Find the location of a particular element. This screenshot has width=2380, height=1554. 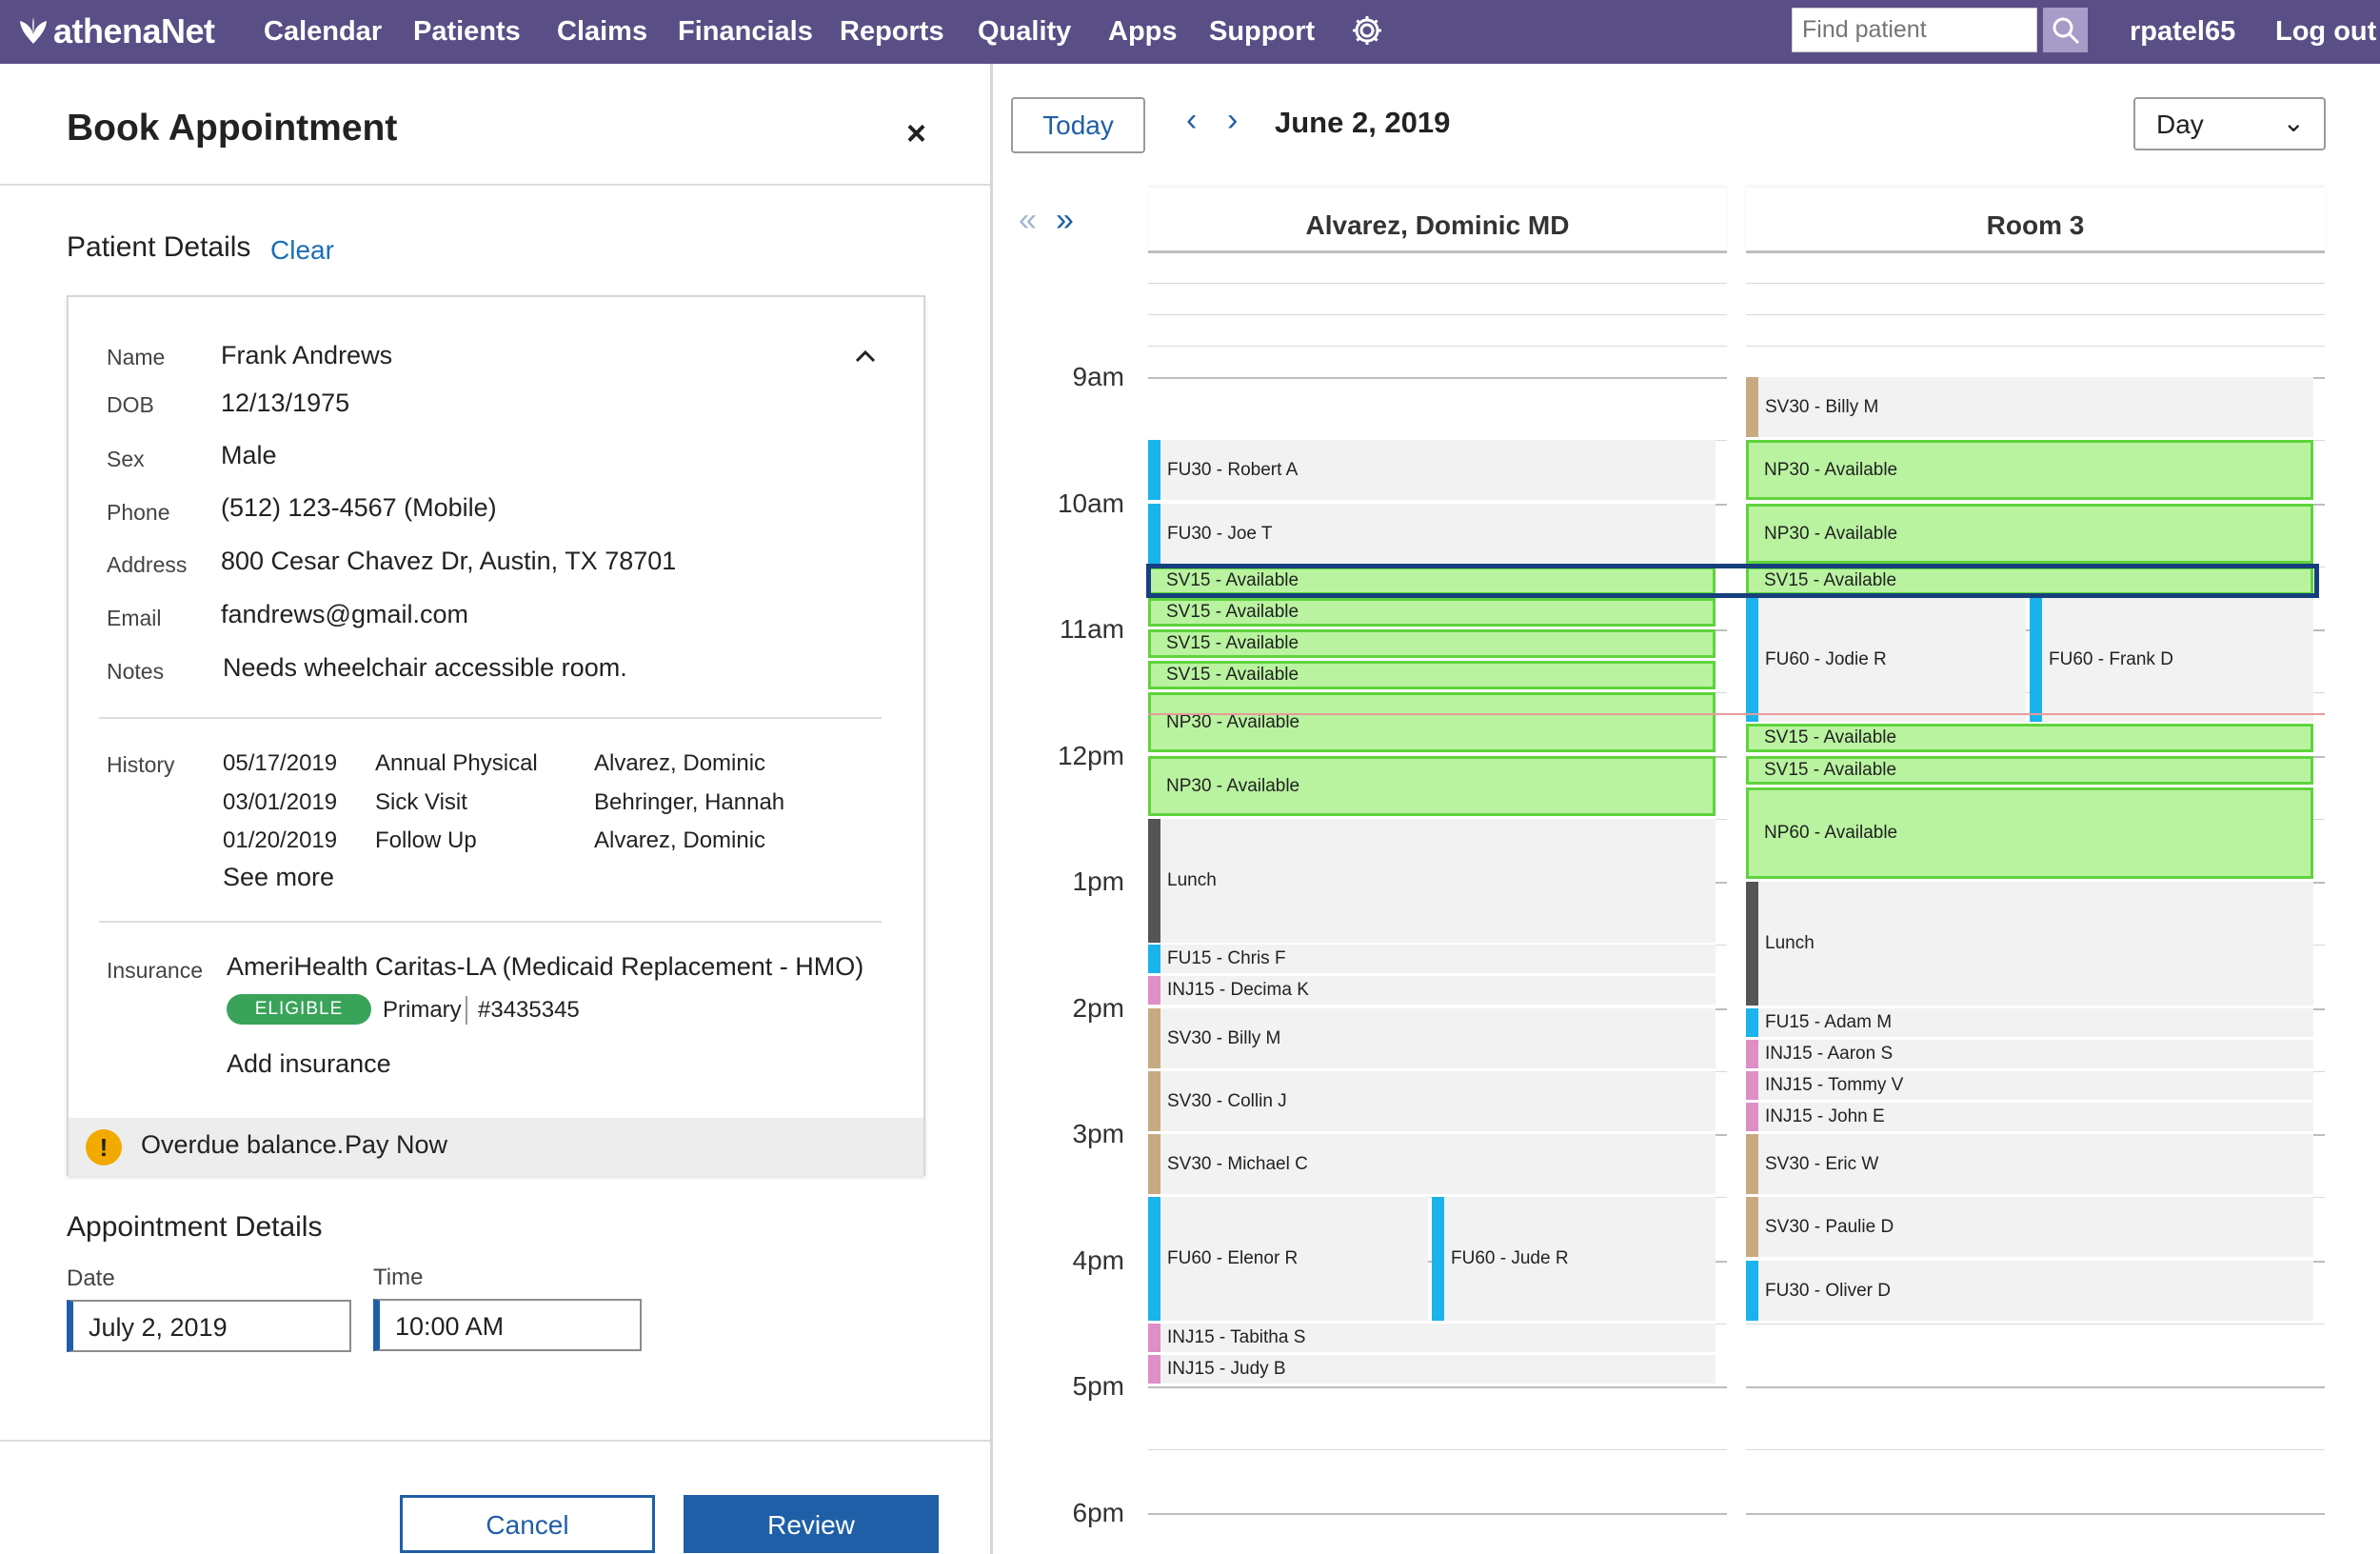

overdue-text: Overdue balance. is located at coordinates (243, 1144).